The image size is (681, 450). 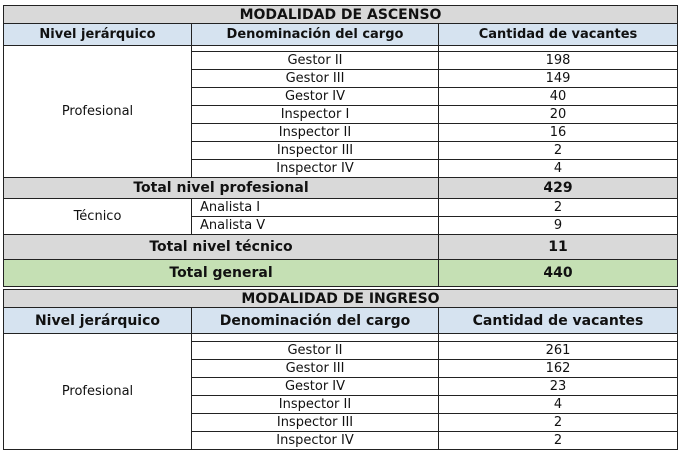 What do you see at coordinates (340, 298) in the screenshot?
I see `ingreso-title: MODALIDAD DE INGRESO` at bounding box center [340, 298].